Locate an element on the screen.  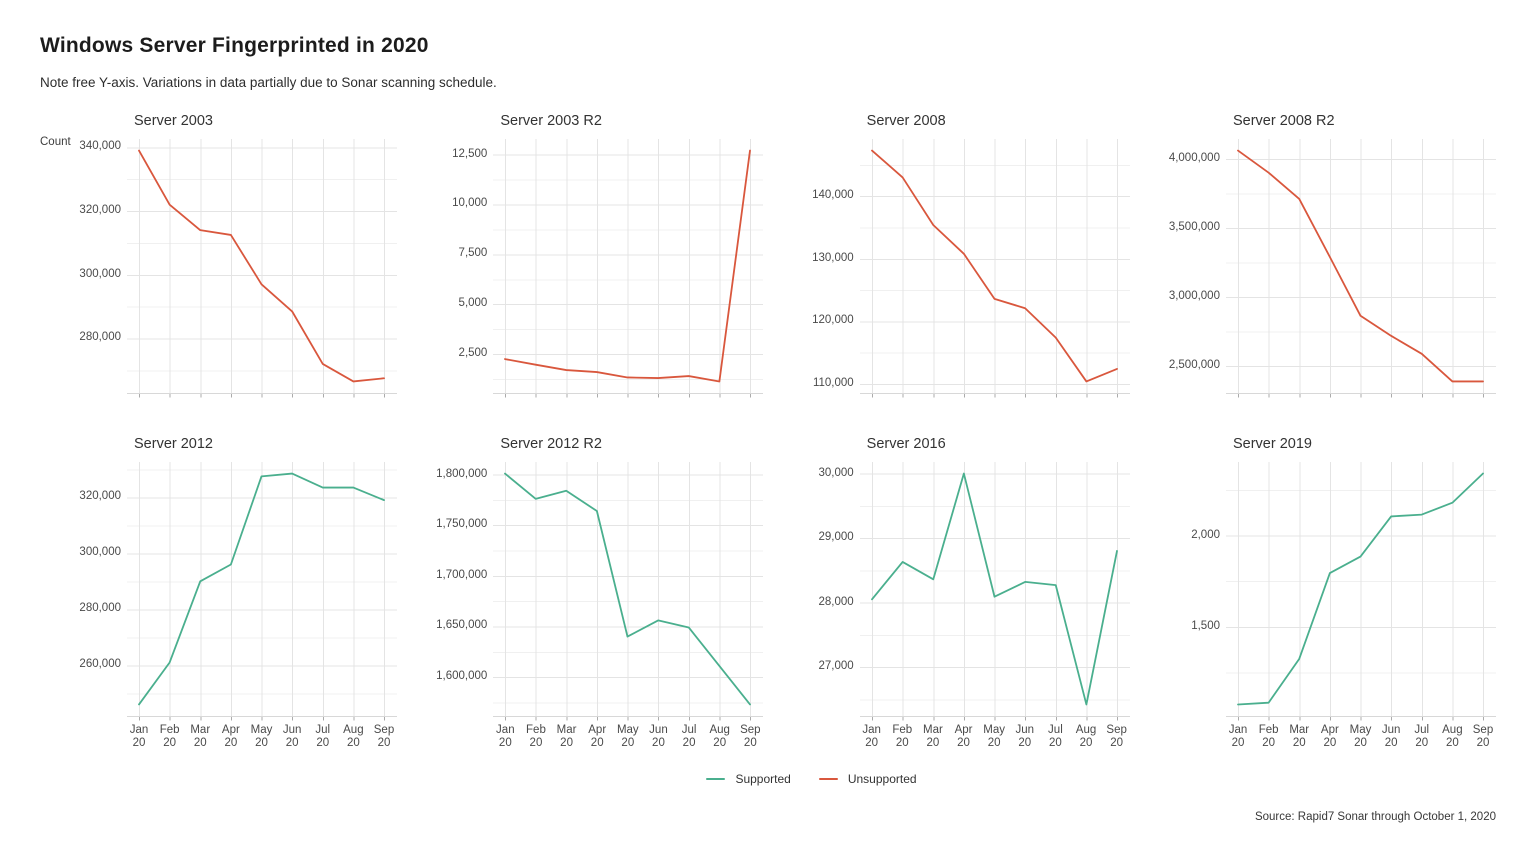
facet-title: Server 2012 is located at coordinates (173, 444).